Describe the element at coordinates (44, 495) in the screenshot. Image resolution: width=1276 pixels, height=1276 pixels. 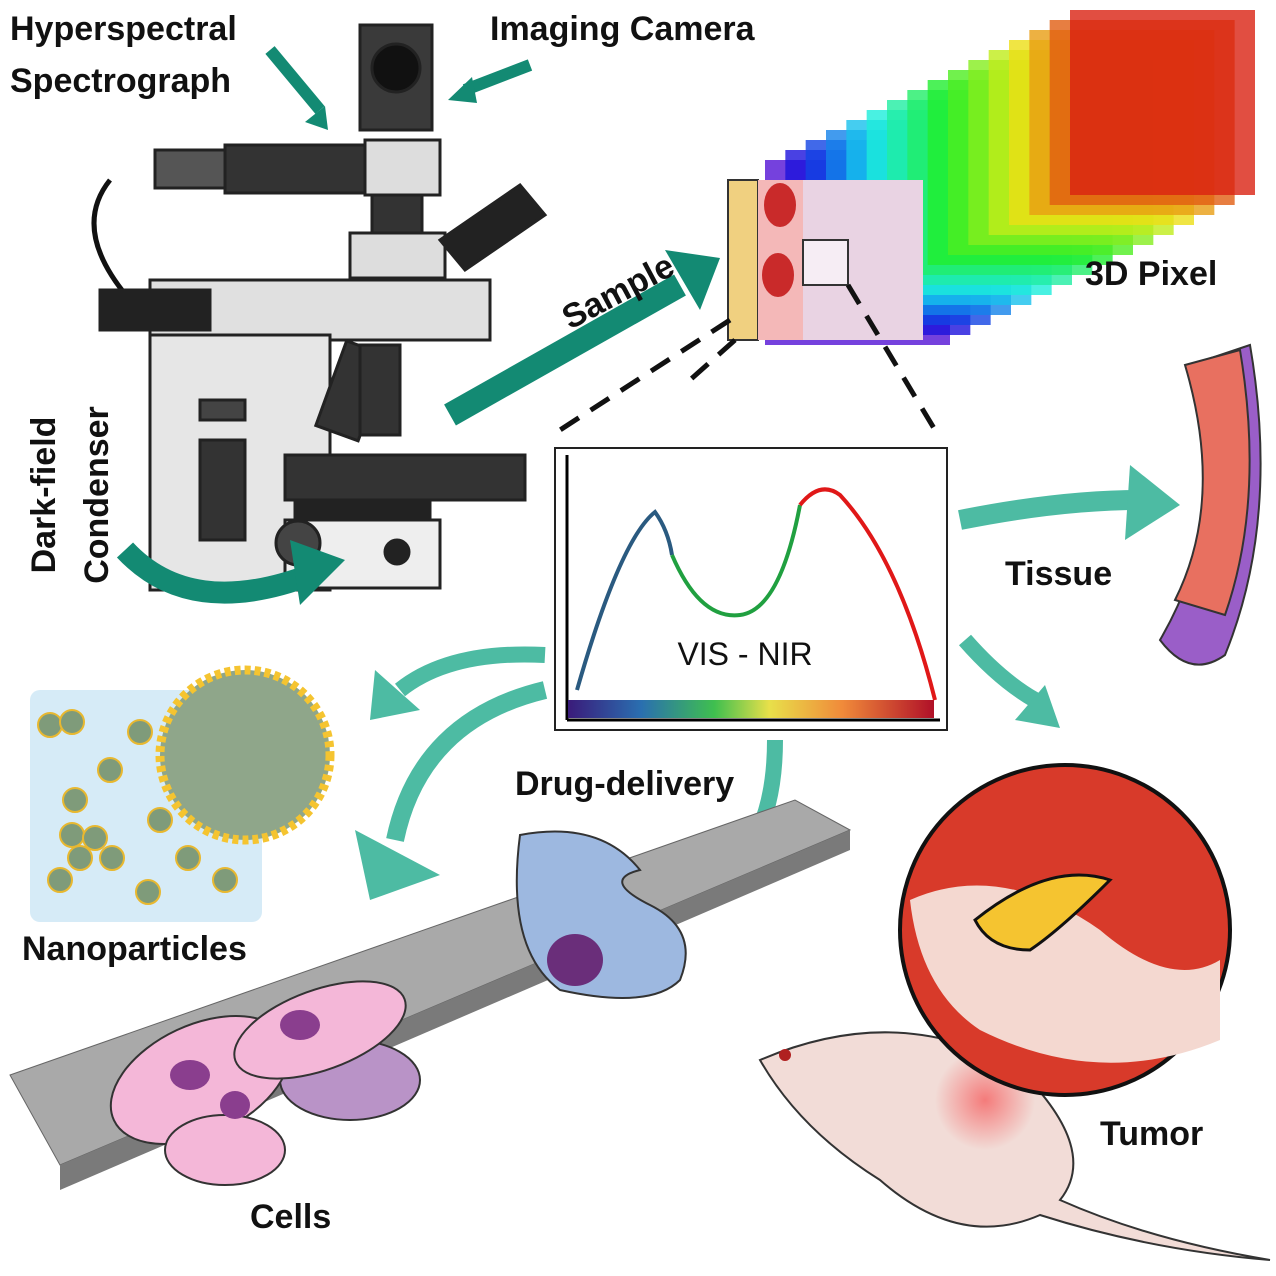
I see `condenser-label: Dark-field` at that location.